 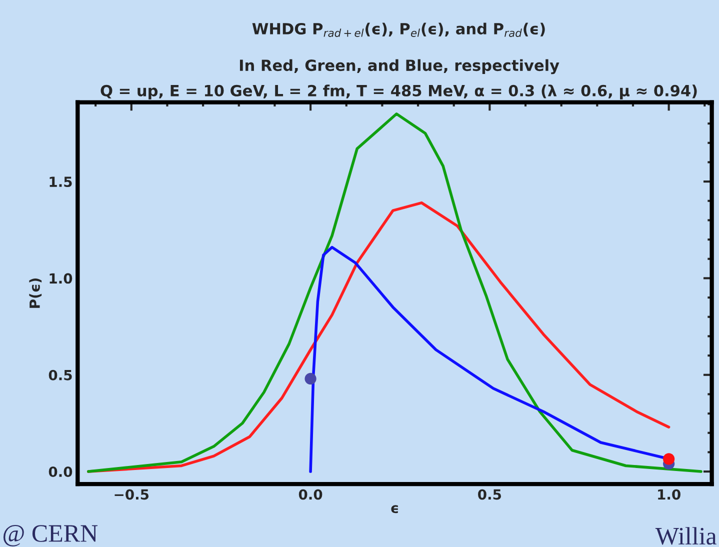 What do you see at coordinates (394, 509) in the screenshot?
I see `x-axis-title: ϵ` at bounding box center [394, 509].